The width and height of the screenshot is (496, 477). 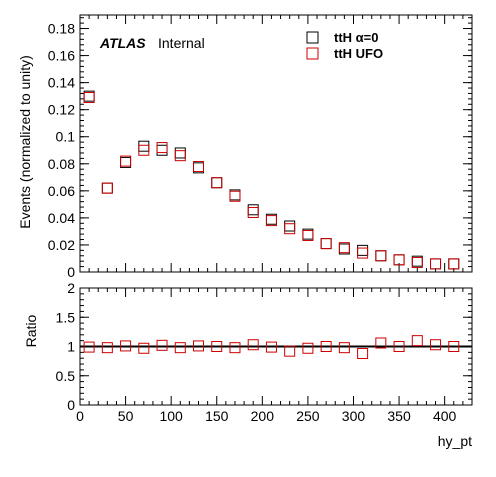 What do you see at coordinates (66, 317) in the screenshot?
I see `y-tick-label: 1.5` at bounding box center [66, 317].